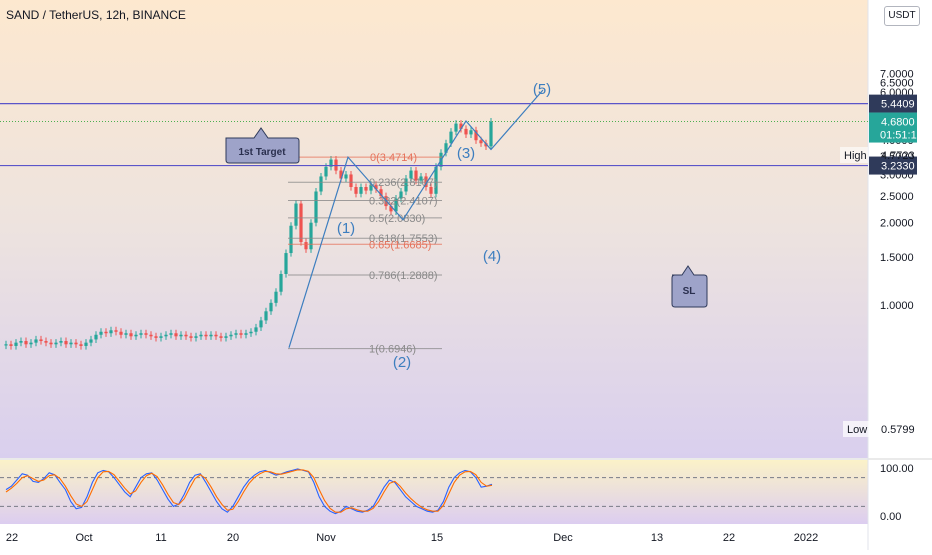  I want to click on time-axis-background, so click(434, 537).